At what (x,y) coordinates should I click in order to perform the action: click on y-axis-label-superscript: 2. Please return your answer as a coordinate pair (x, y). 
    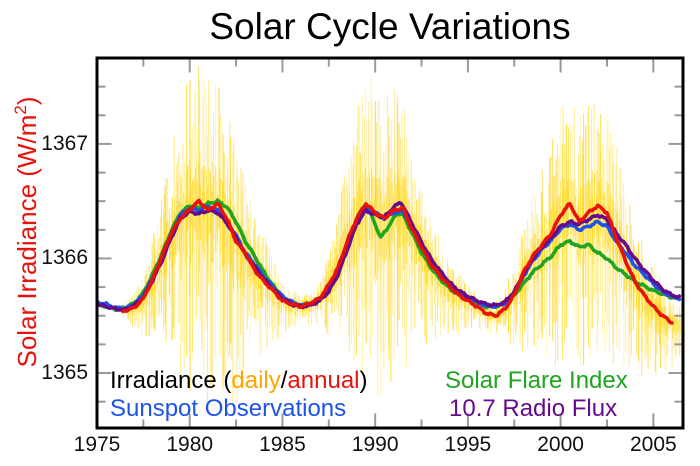
    Looking at the image, I should click on (21, 110).